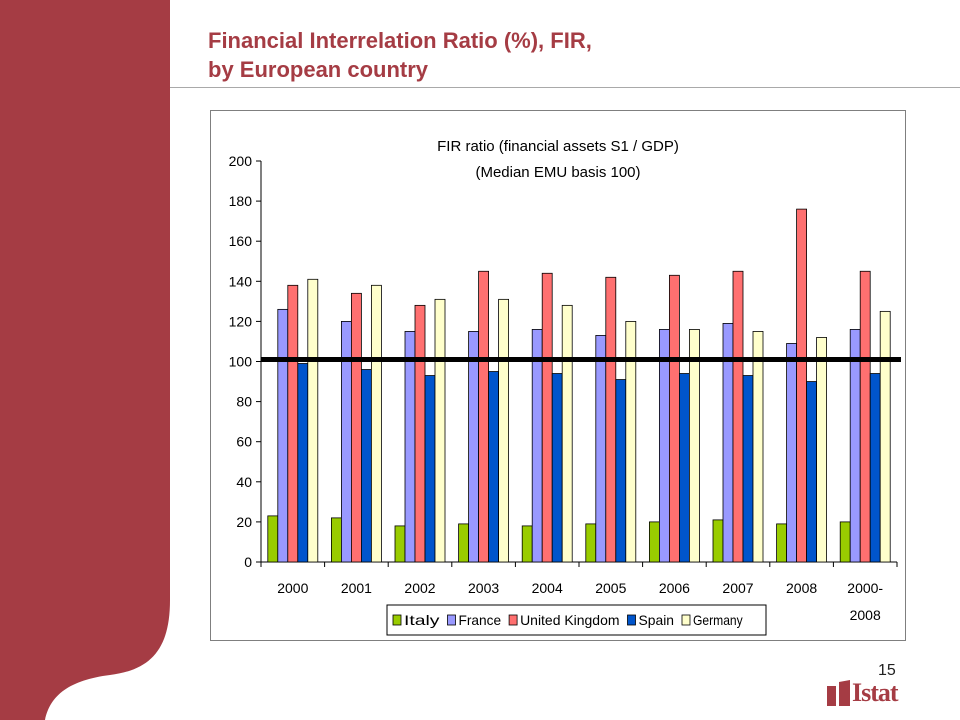 The image size is (960, 720). What do you see at coordinates (674, 588) in the screenshot?
I see `x-tick-label: 2006` at bounding box center [674, 588].